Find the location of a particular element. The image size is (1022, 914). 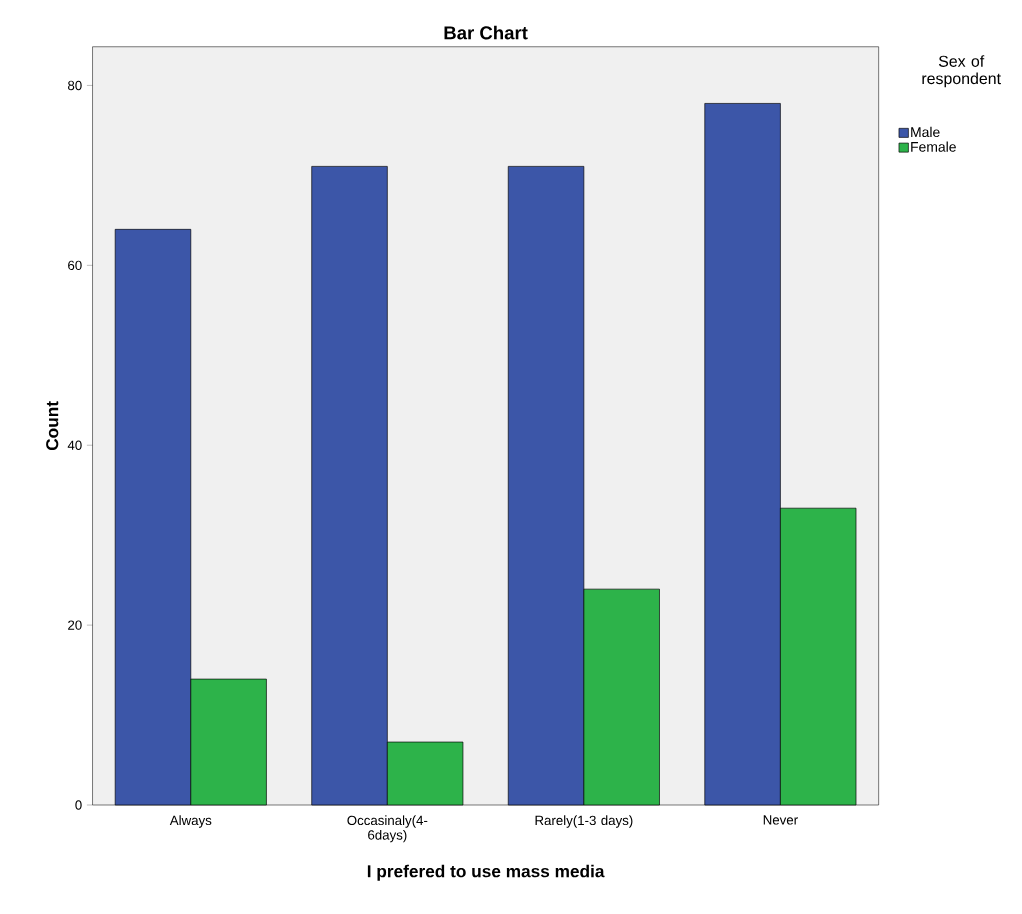

x-axis-title: I prefered to use mass media is located at coordinates (486, 872).